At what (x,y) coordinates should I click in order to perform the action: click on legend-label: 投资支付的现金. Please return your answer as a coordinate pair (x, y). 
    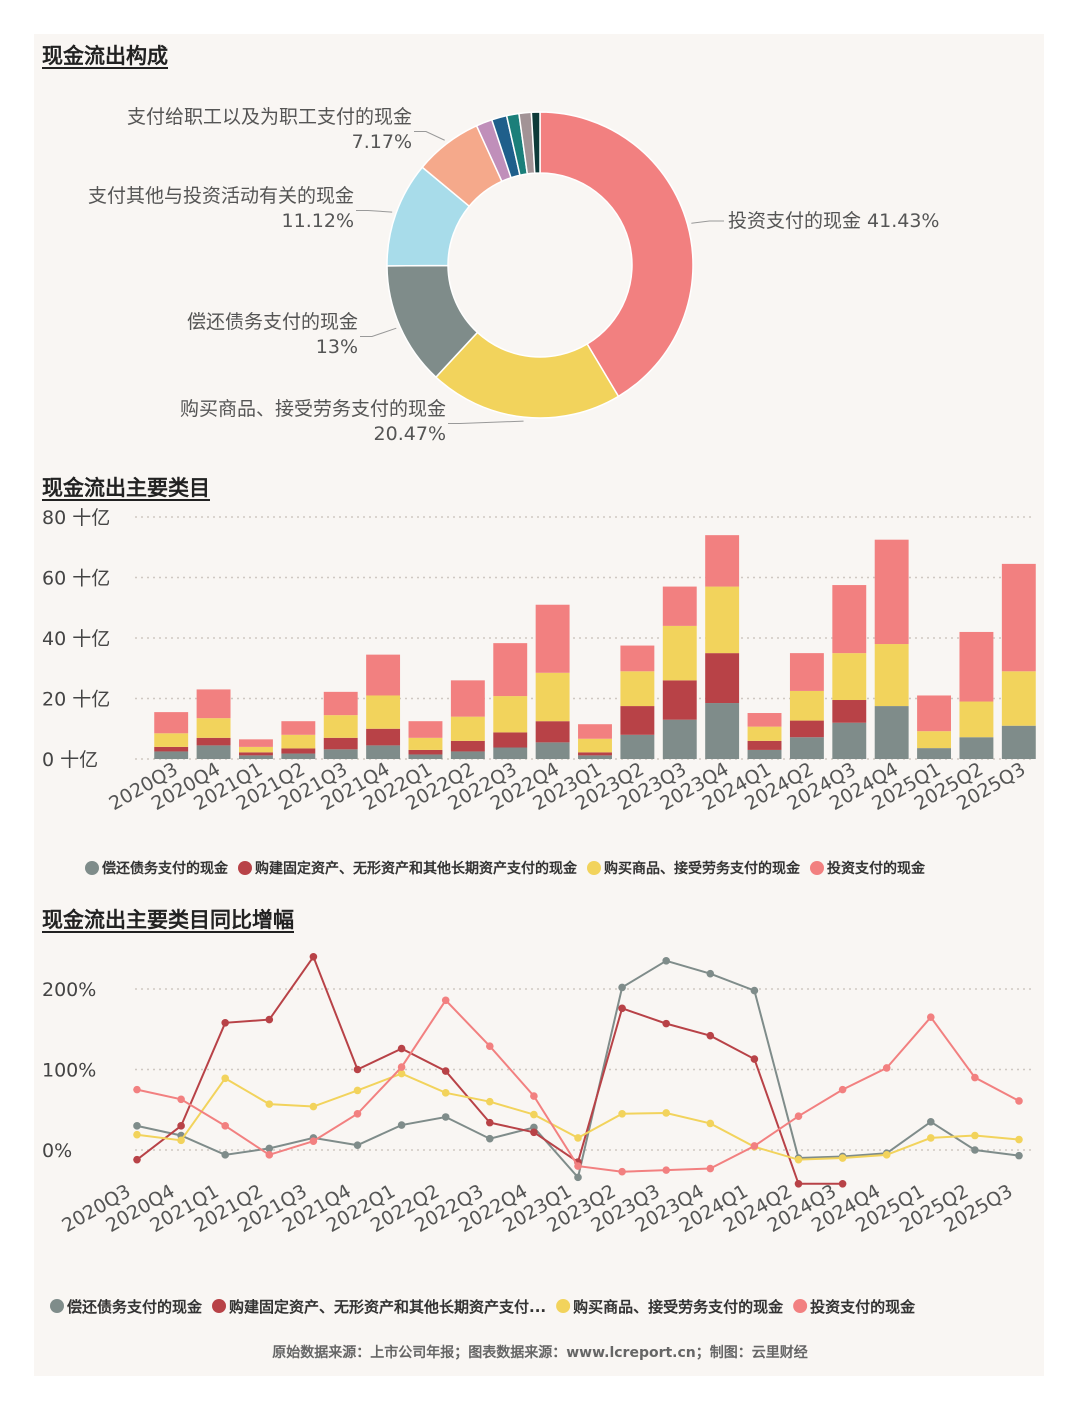
    Looking at the image, I should click on (863, 1307).